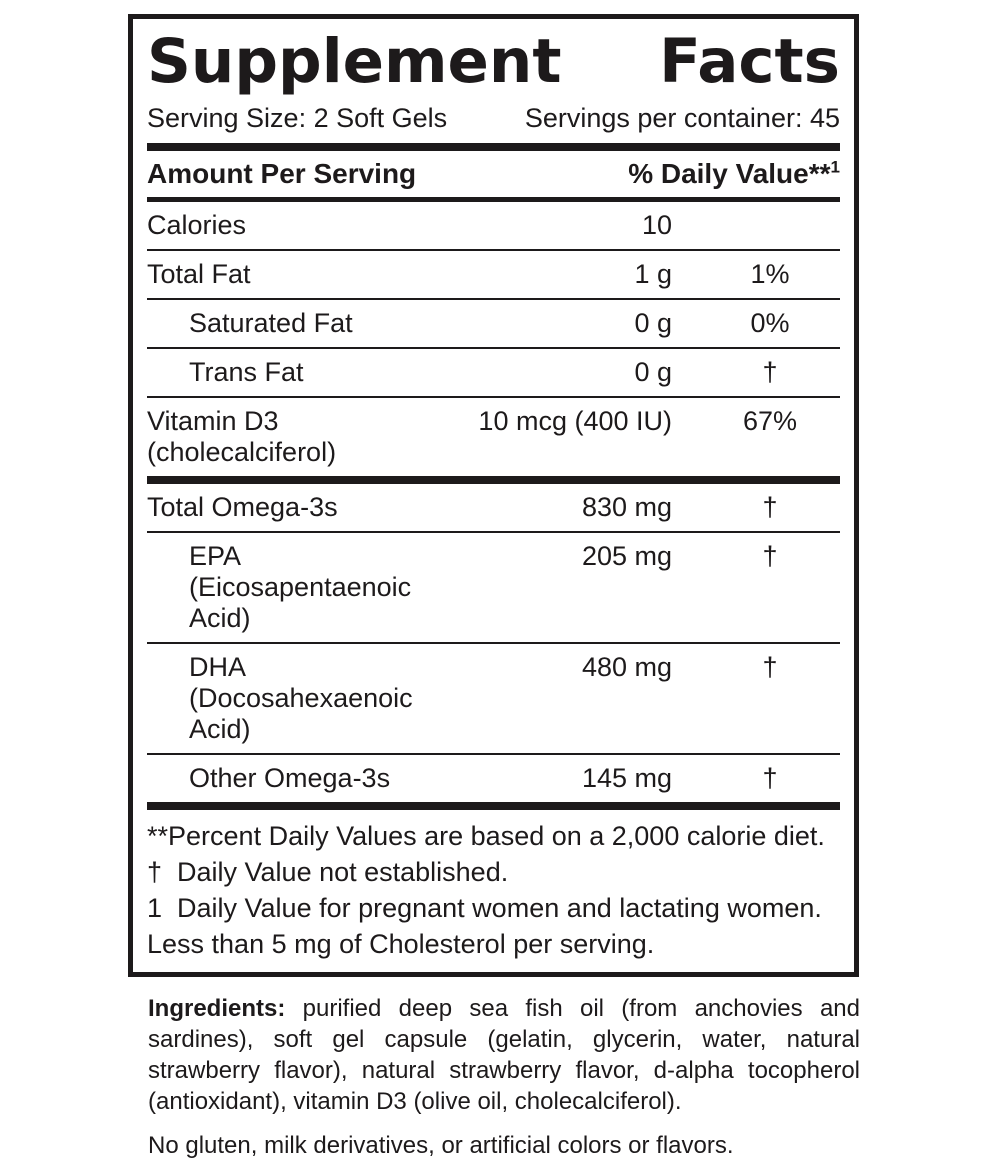 This screenshot has width=1000, height=1161. What do you see at coordinates (770, 323) in the screenshot?
I see `nutrient-daily-value: 0%` at bounding box center [770, 323].